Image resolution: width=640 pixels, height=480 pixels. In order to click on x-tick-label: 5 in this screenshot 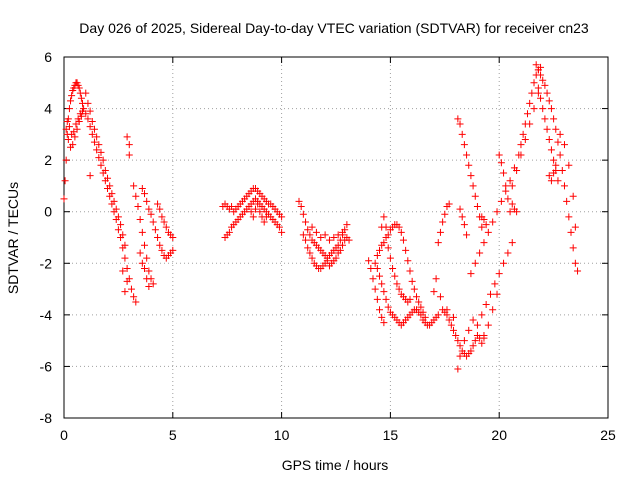, I will do `click(173, 435)`.